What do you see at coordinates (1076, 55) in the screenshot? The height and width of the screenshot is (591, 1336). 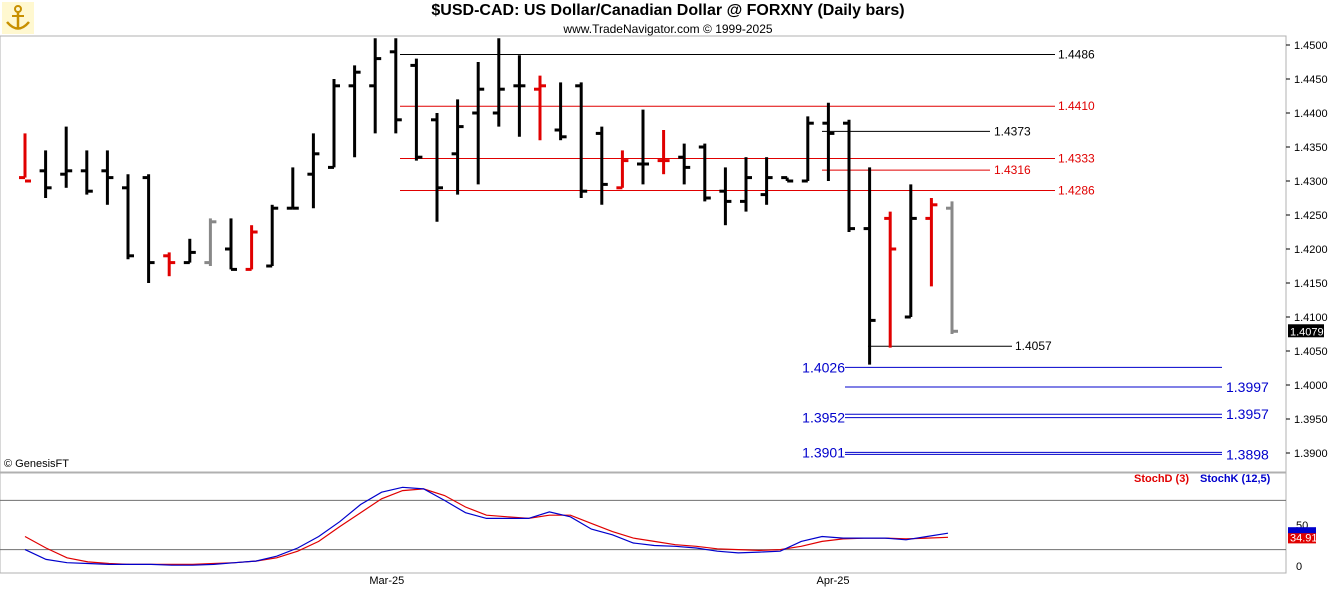 I see `level-label: 1.4486` at bounding box center [1076, 55].